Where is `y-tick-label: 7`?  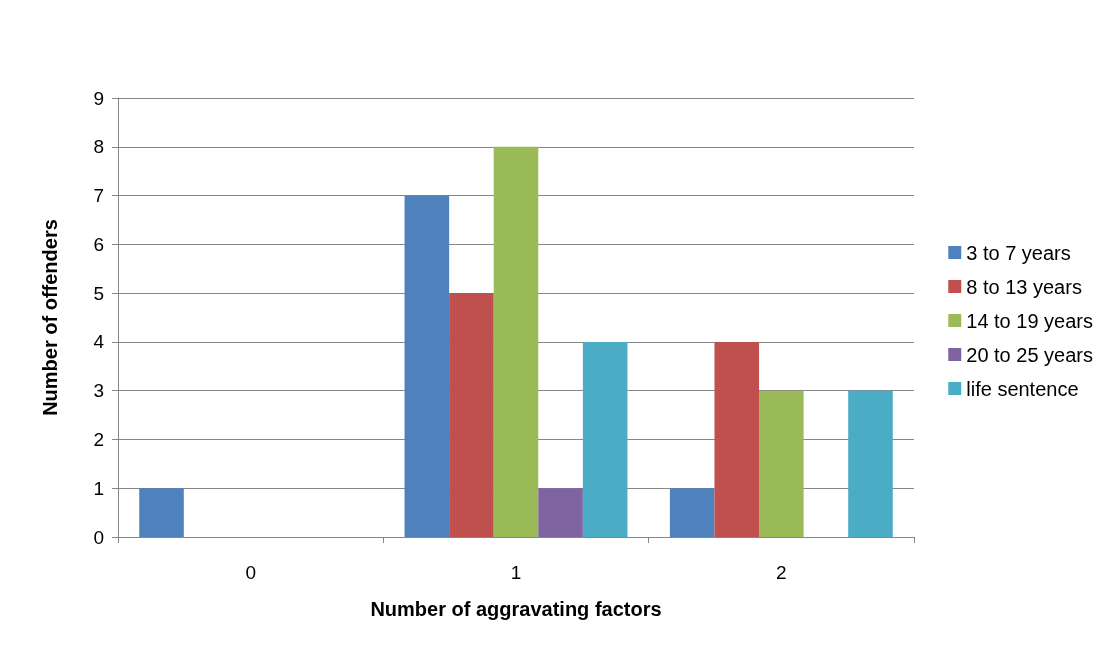 y-tick-label: 7 is located at coordinates (98, 196).